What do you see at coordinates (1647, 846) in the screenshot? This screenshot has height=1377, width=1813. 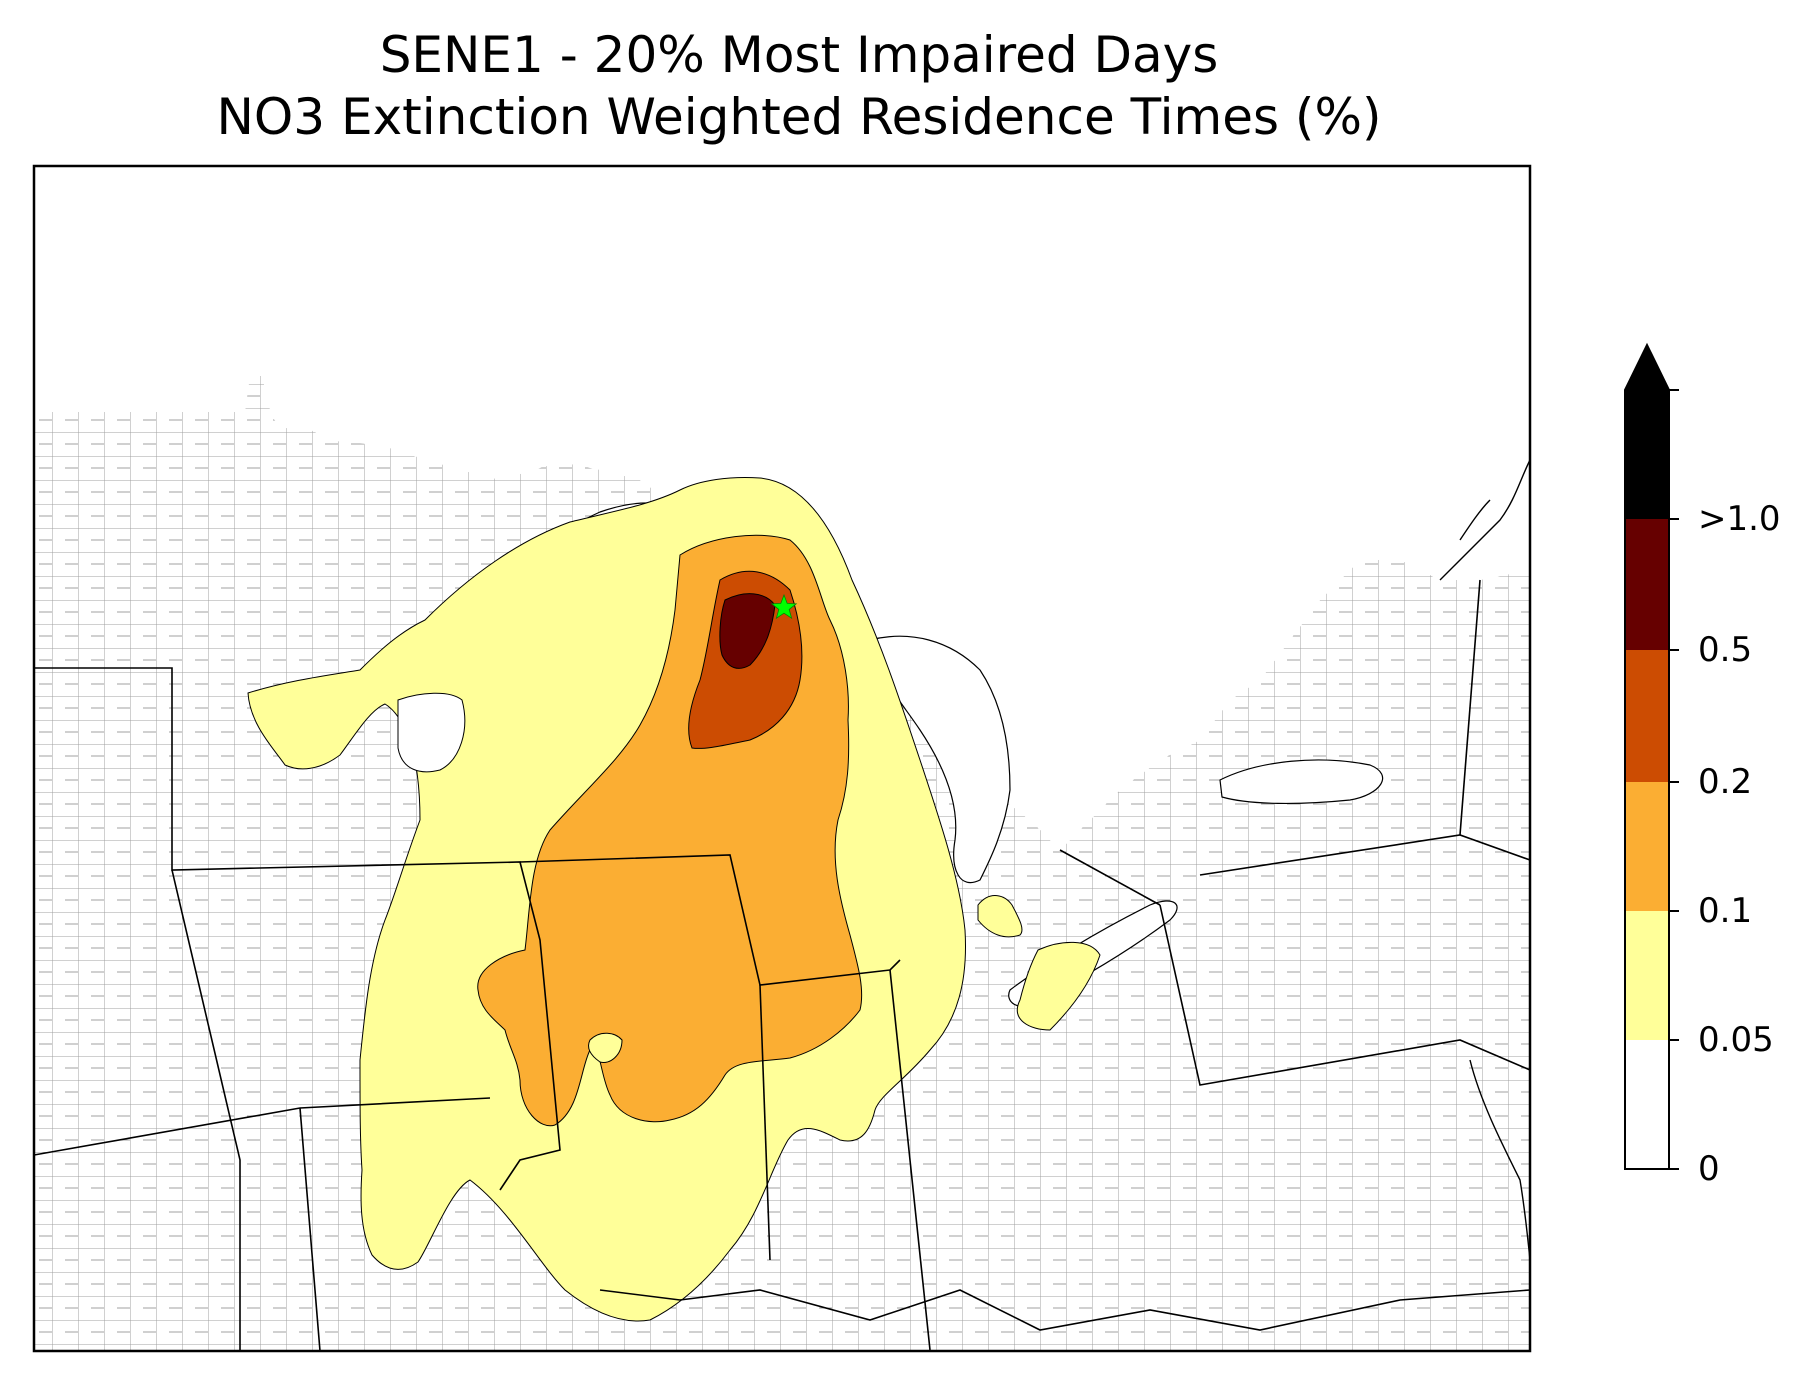 I see `colorbar-bin-0.1-0.2` at bounding box center [1647, 846].